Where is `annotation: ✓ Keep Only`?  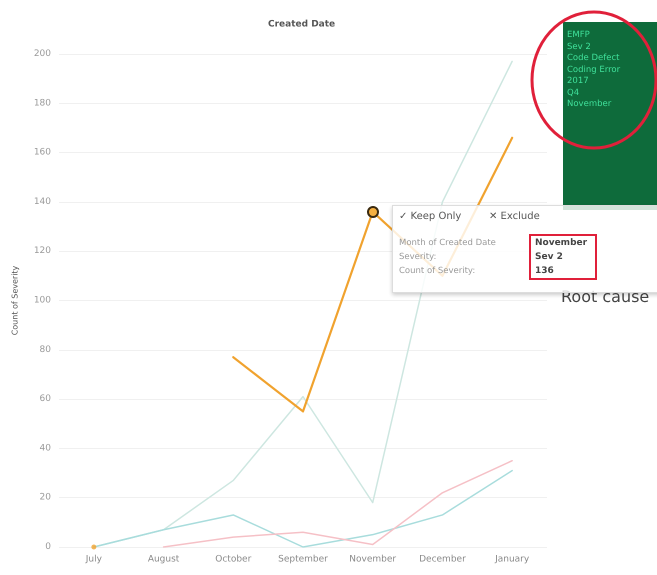 annotation: ✓ Keep Only is located at coordinates (430, 216).